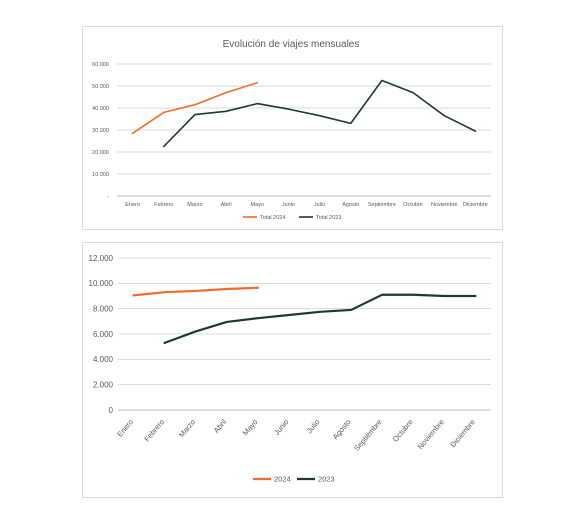 The width and height of the screenshot is (582, 511). Describe the element at coordinates (281, 428) in the screenshot. I see `chart-2-x-tick-label: Junio` at that location.